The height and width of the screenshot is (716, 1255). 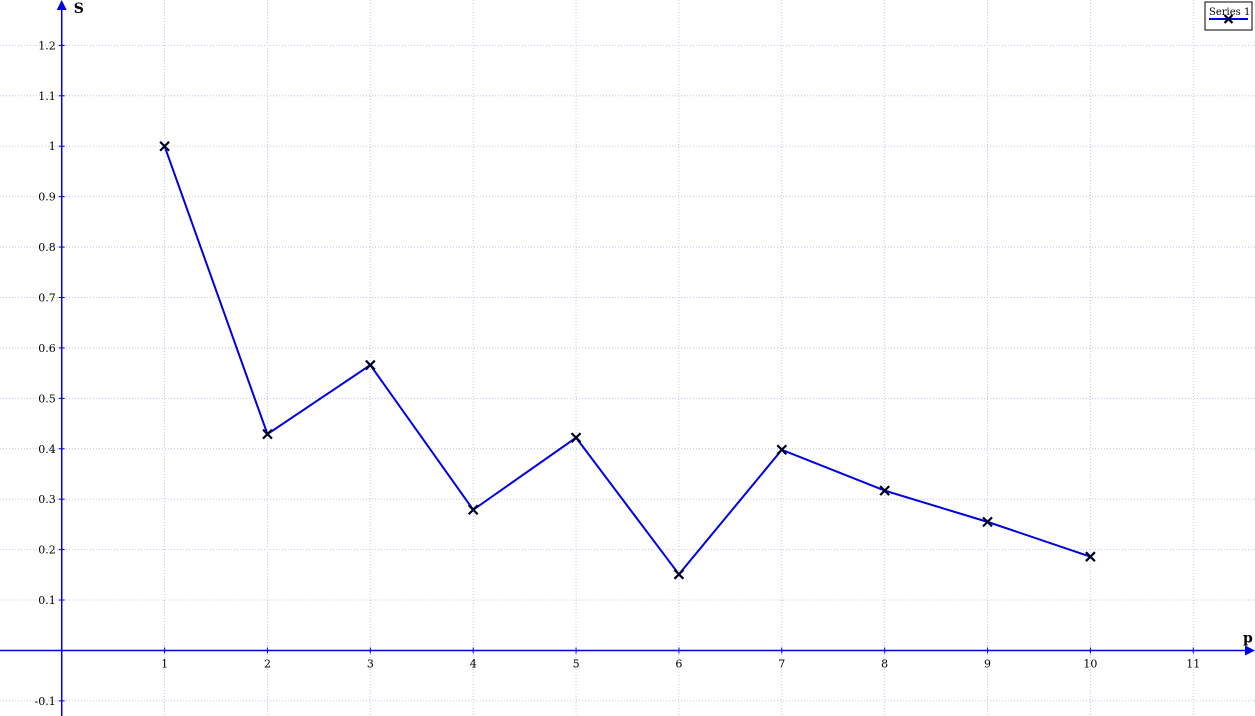 What do you see at coordinates (47, 398) in the screenshot?
I see `y-tick-label: 0.5` at bounding box center [47, 398].